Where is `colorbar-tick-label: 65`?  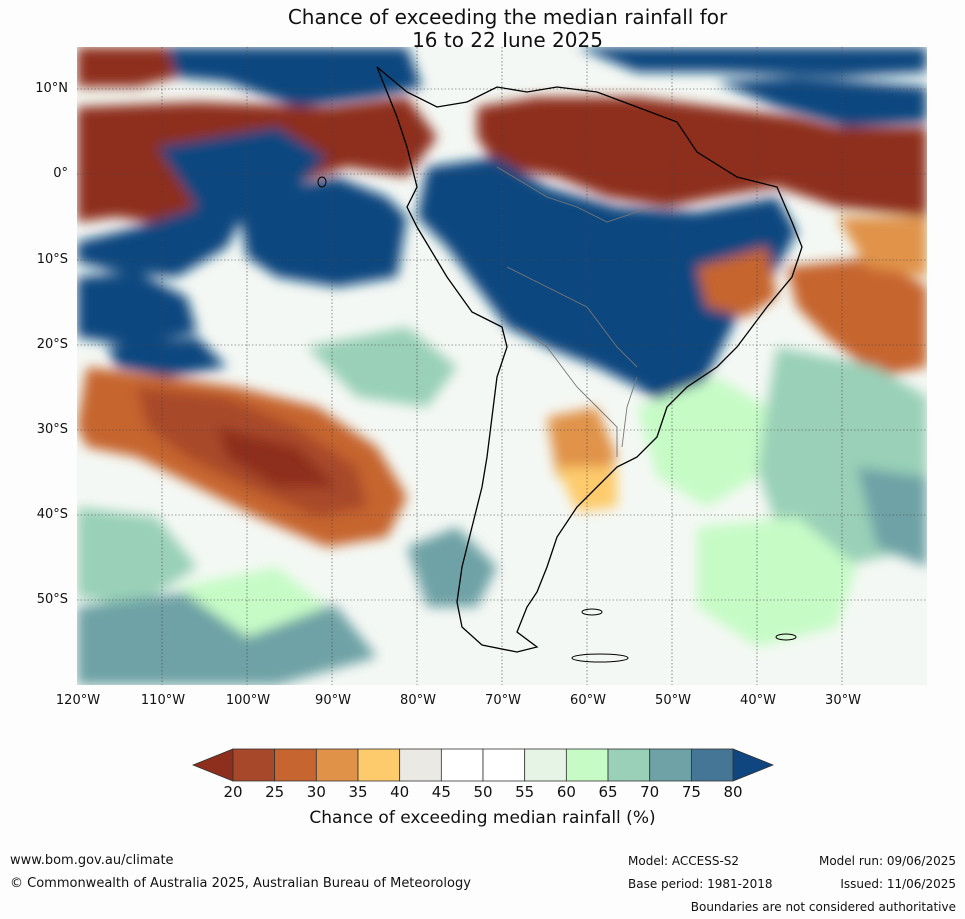
colorbar-tick-label: 65 is located at coordinates (608, 792).